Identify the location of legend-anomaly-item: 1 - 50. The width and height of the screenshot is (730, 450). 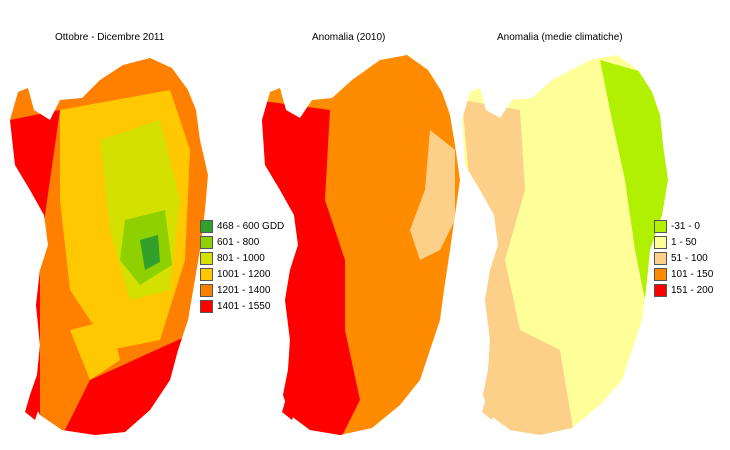
(683, 242).